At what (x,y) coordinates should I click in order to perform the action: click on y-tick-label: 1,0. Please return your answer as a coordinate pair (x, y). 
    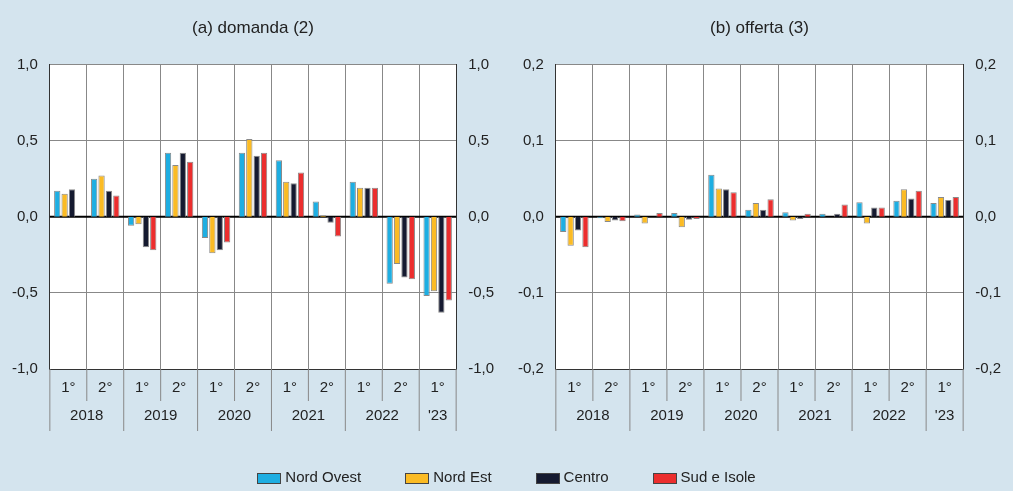
    Looking at the image, I should click on (27, 63).